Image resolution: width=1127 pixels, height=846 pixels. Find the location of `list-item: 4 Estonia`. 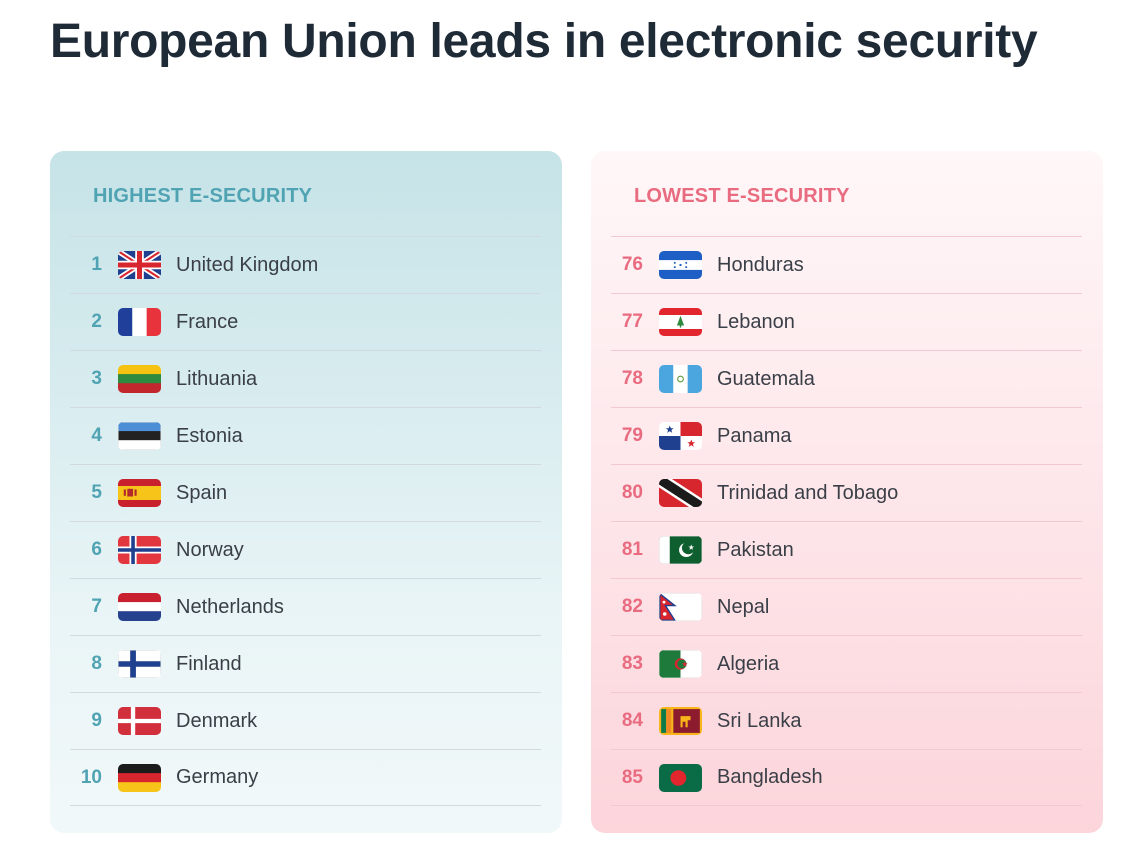

list-item: 4 Estonia is located at coordinates (305, 435).